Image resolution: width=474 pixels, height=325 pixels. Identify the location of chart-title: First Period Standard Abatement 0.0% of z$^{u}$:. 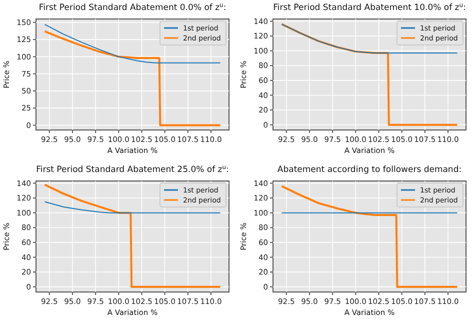
(132, 7).